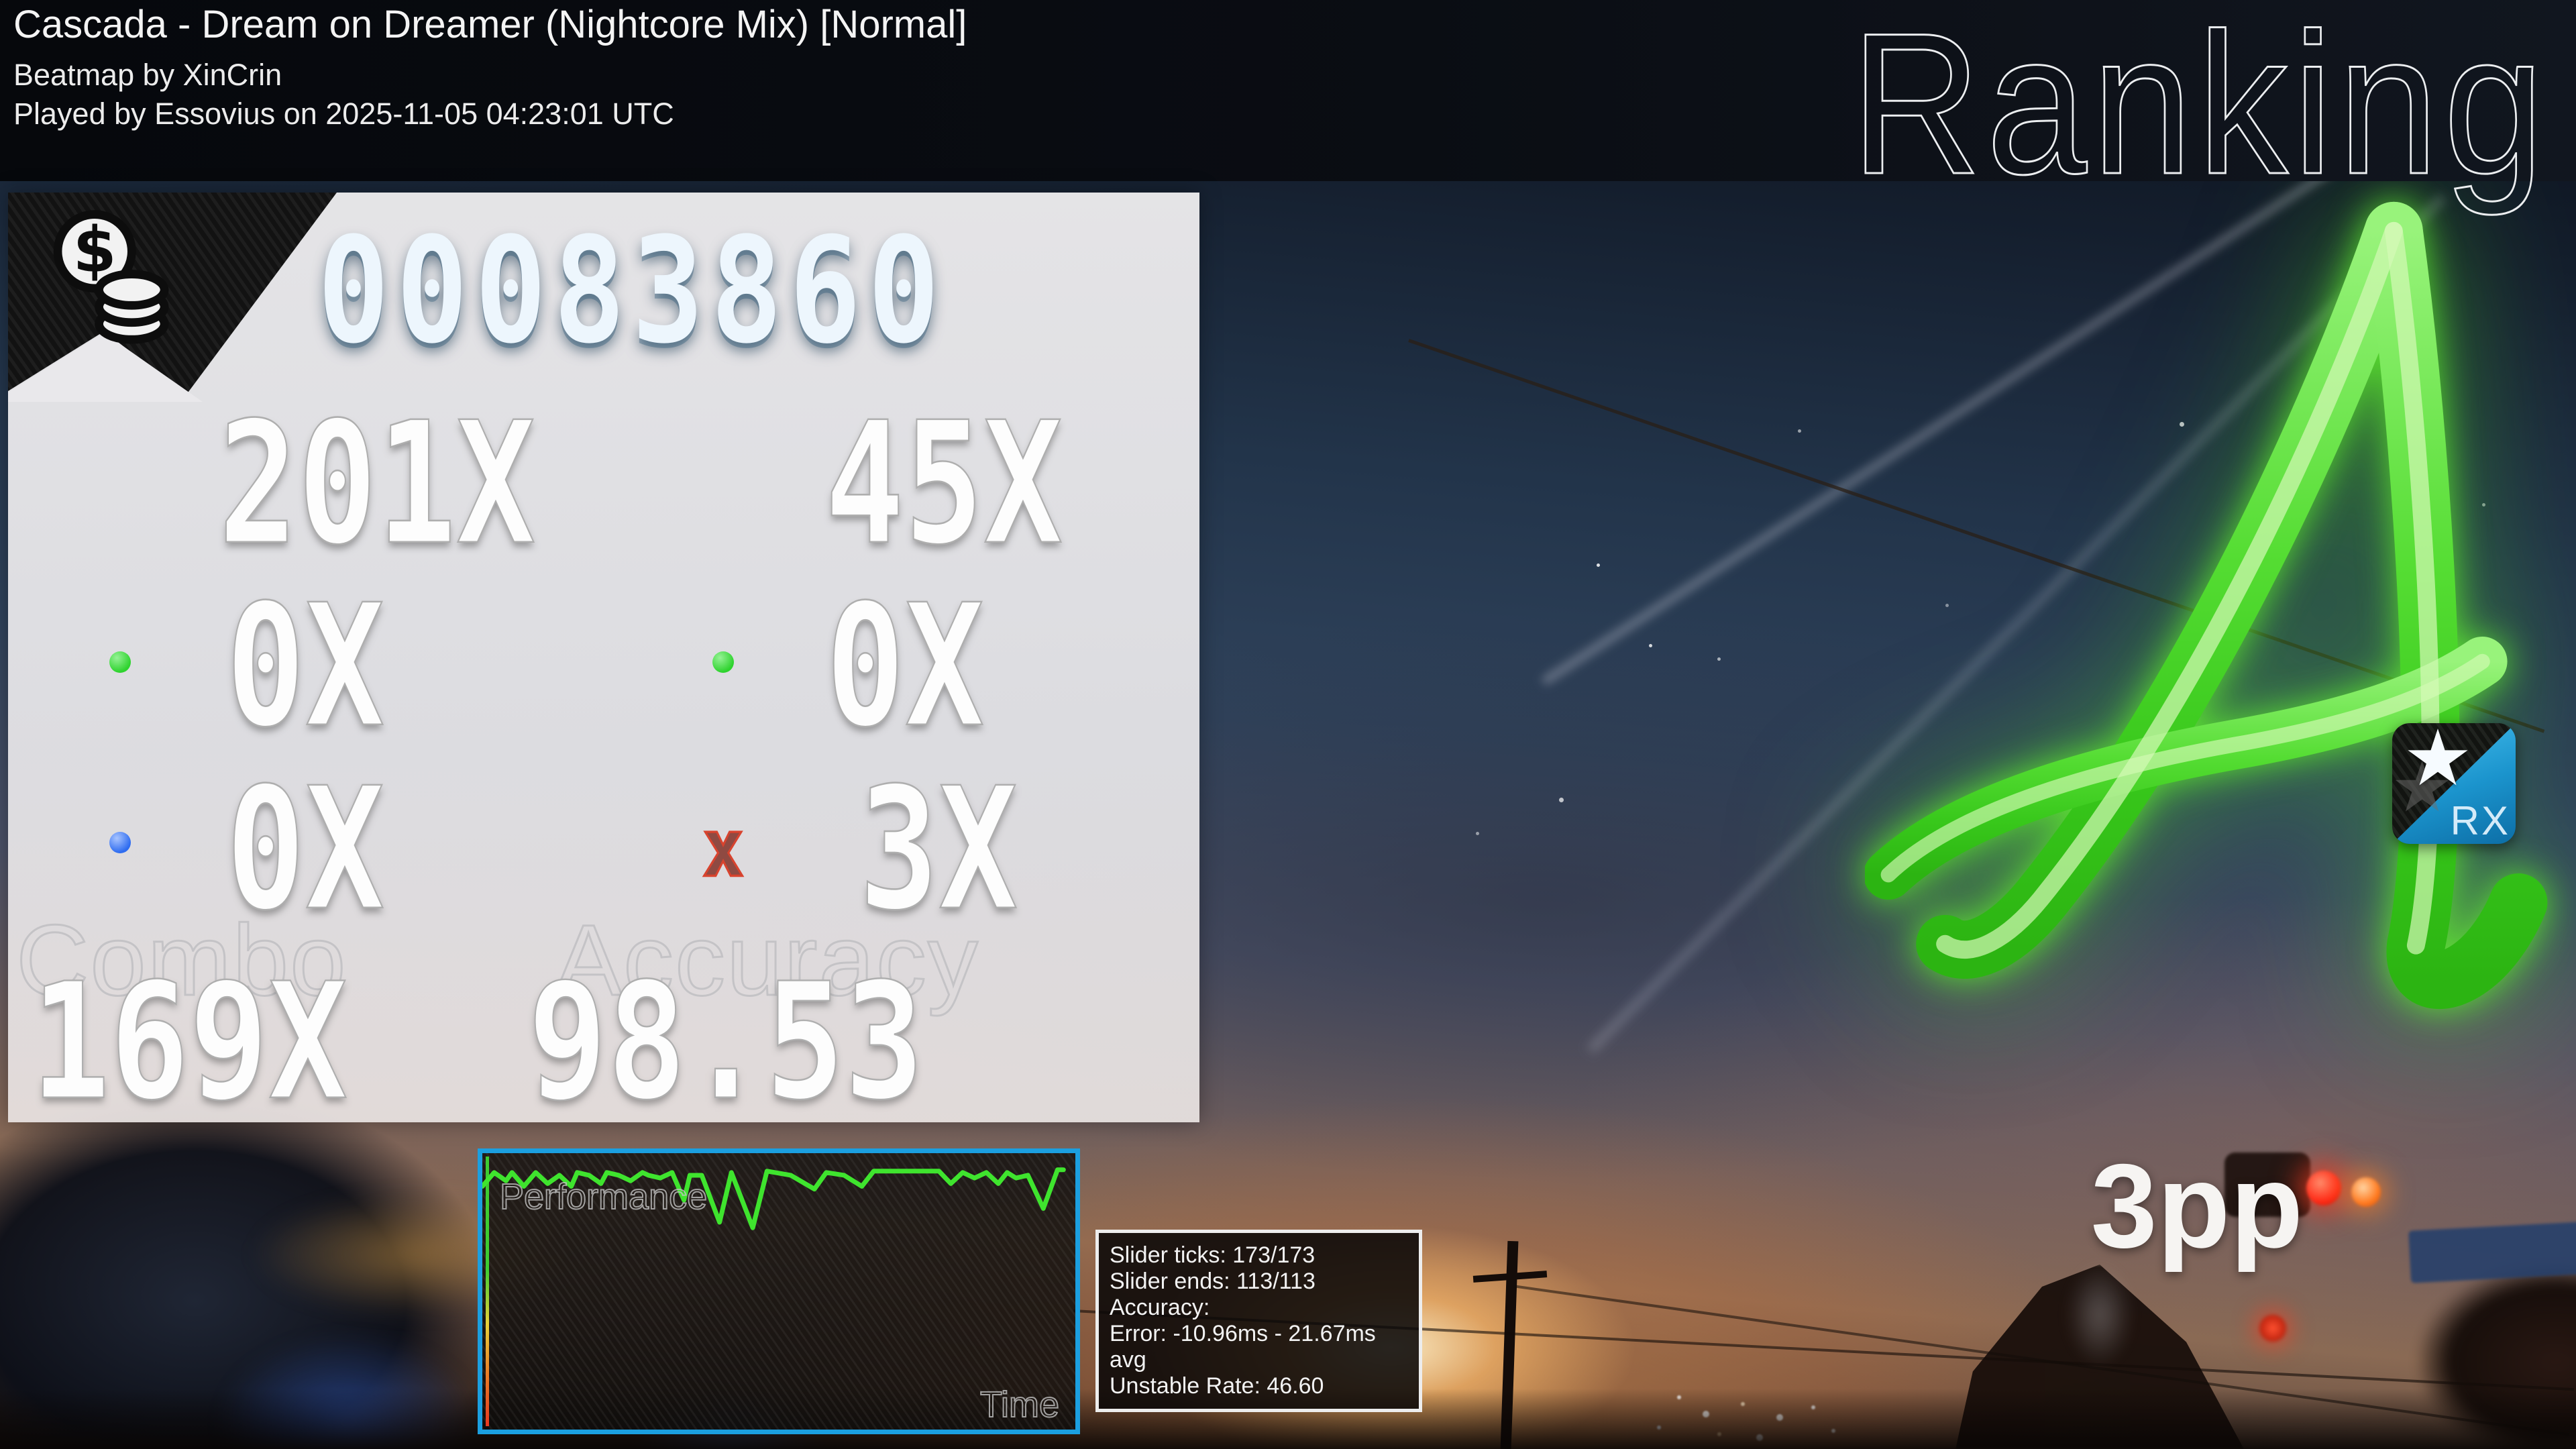 Image resolution: width=2576 pixels, height=1449 pixels. I want to click on coins-icon: $, so click(111, 277).